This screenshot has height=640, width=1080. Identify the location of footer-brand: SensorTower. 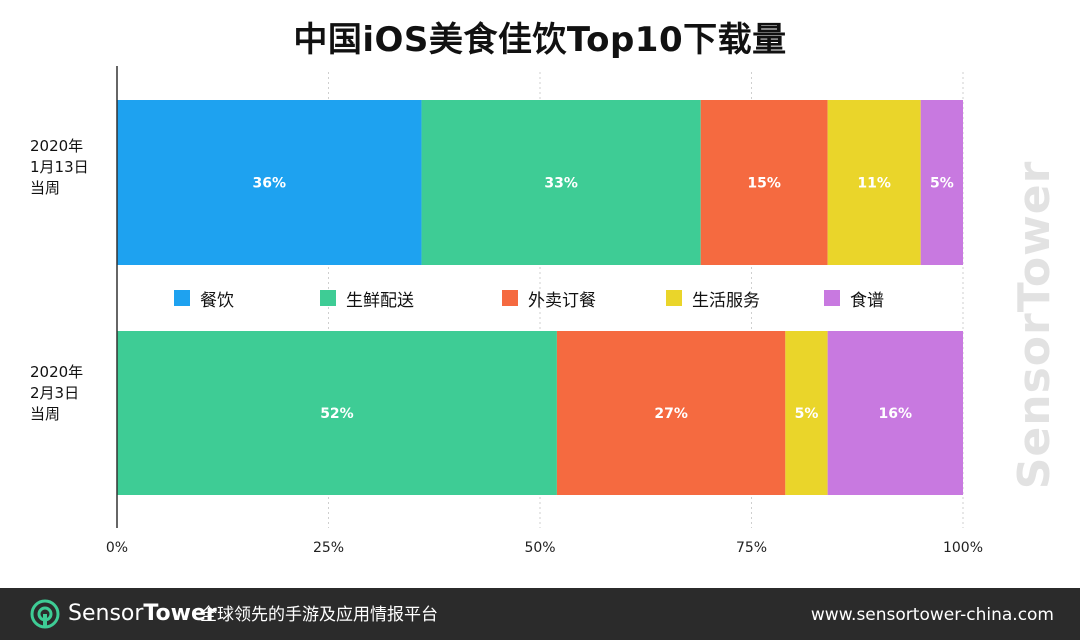
(142, 614).